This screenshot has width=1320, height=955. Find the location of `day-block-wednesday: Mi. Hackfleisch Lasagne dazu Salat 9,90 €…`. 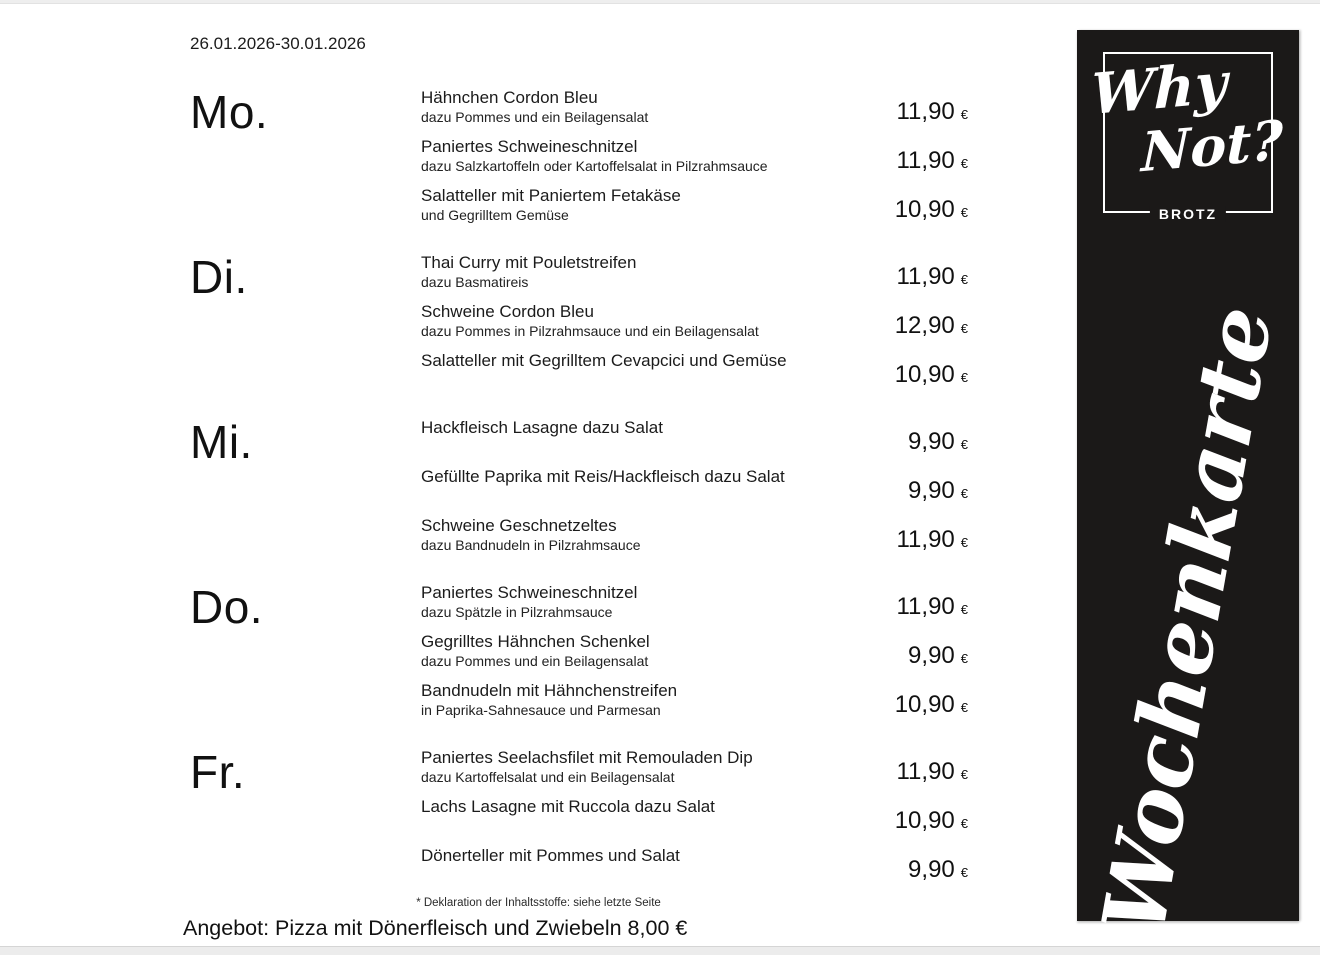

day-block-wednesday: Mi. Hackfleisch Lasagne dazu Salat 9,90 €… is located at coordinates (579, 490).